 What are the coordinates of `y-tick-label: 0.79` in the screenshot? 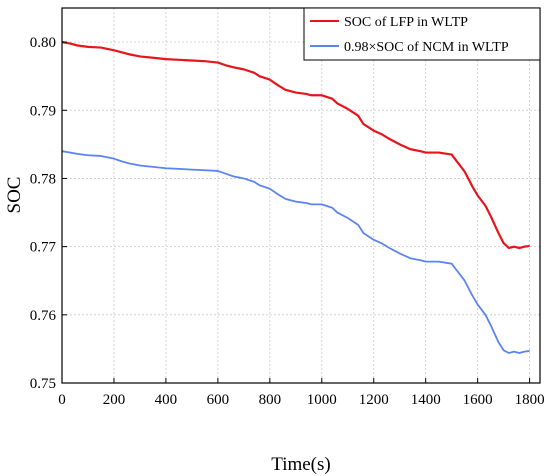 It's located at (43, 111).